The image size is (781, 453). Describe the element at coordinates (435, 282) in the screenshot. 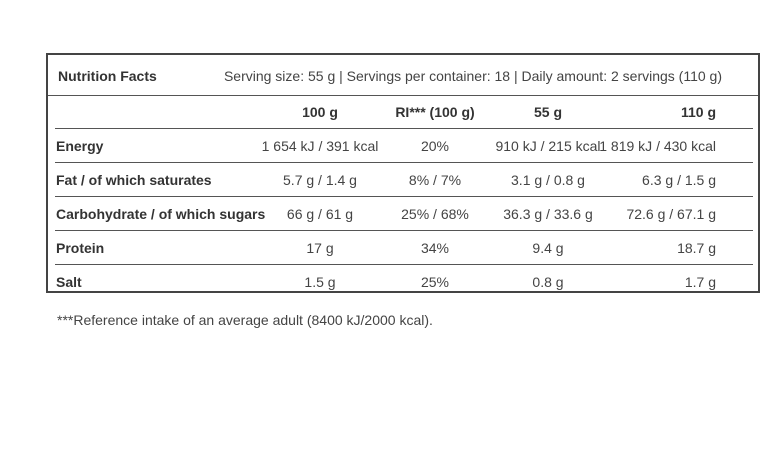

I see `cell-ri: 25%` at that location.